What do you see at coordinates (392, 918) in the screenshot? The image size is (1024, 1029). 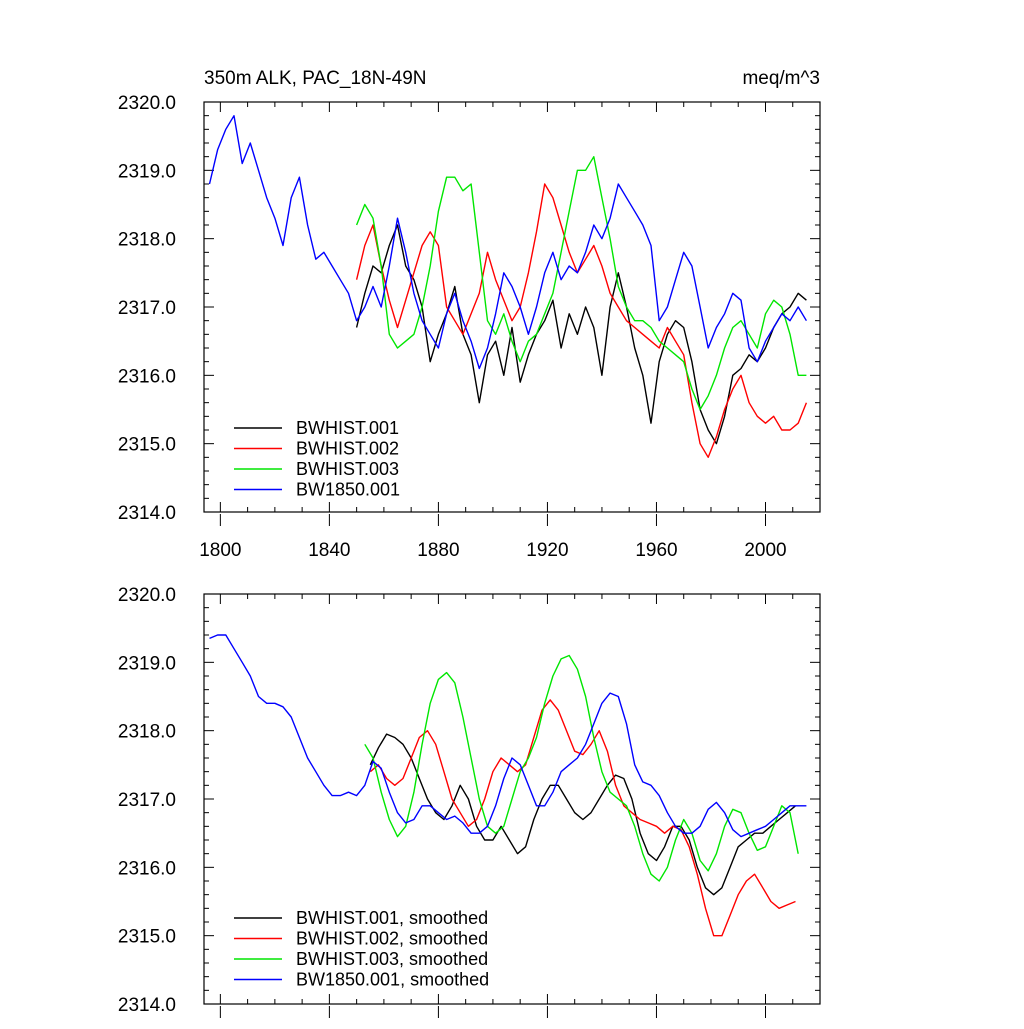 I see `legend-label: BWHIST.001, smoothed` at bounding box center [392, 918].